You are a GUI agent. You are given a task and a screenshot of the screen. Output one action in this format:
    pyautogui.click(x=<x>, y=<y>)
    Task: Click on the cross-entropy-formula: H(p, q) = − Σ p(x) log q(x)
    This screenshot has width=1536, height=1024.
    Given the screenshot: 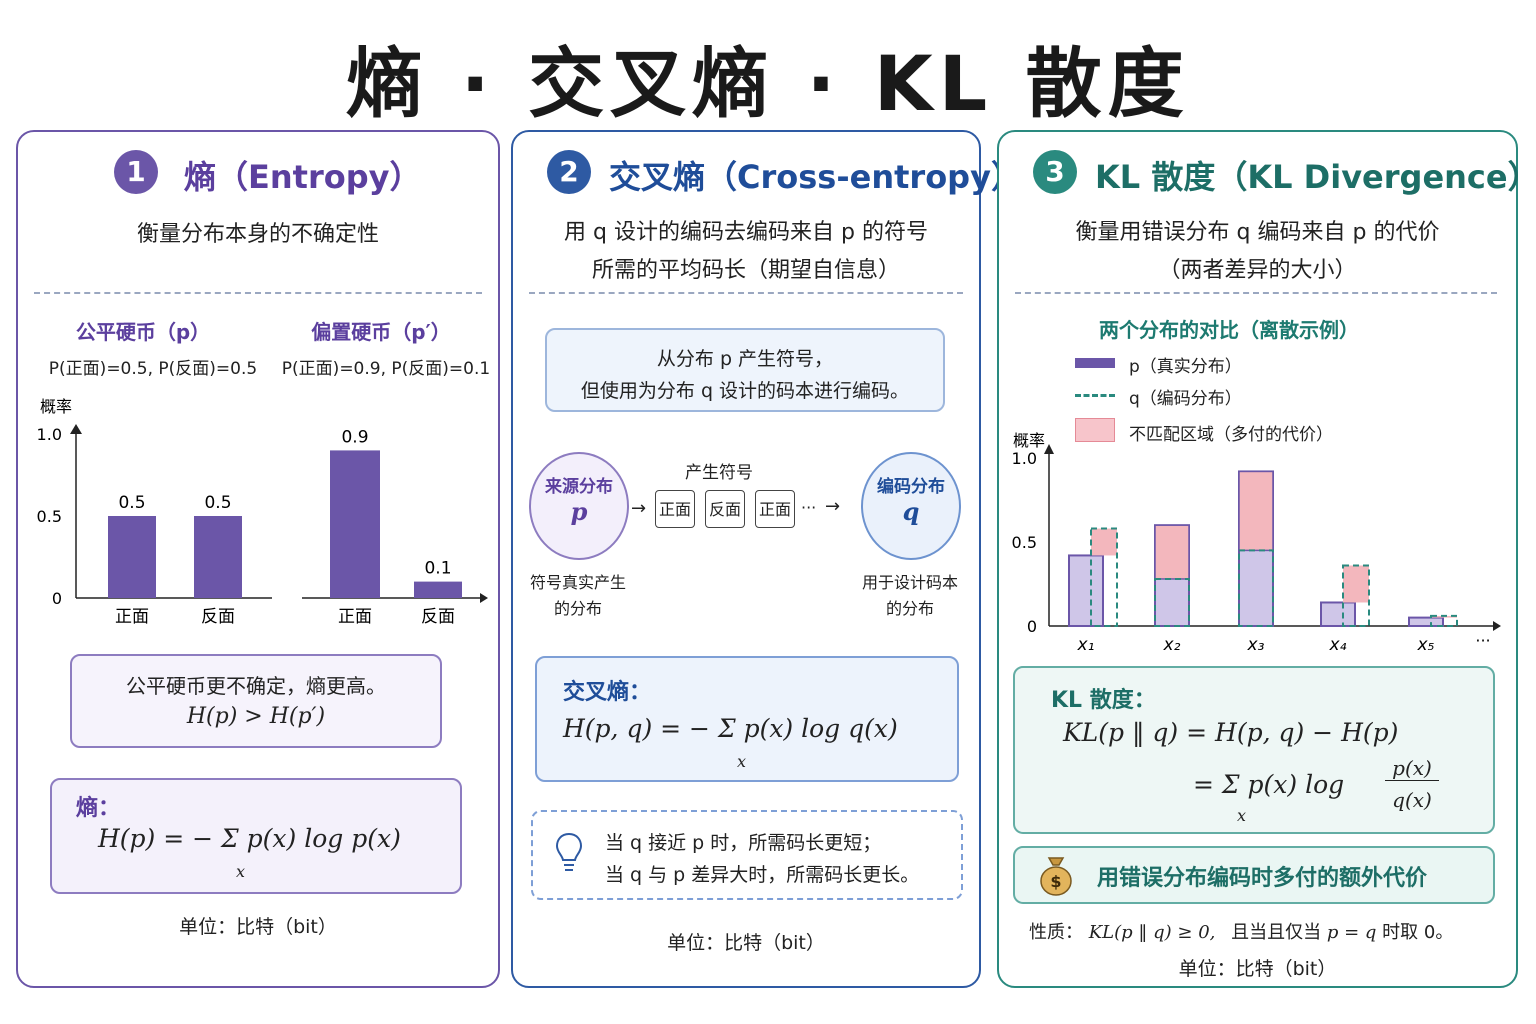 What is the action you would take?
    pyautogui.click(x=730, y=728)
    